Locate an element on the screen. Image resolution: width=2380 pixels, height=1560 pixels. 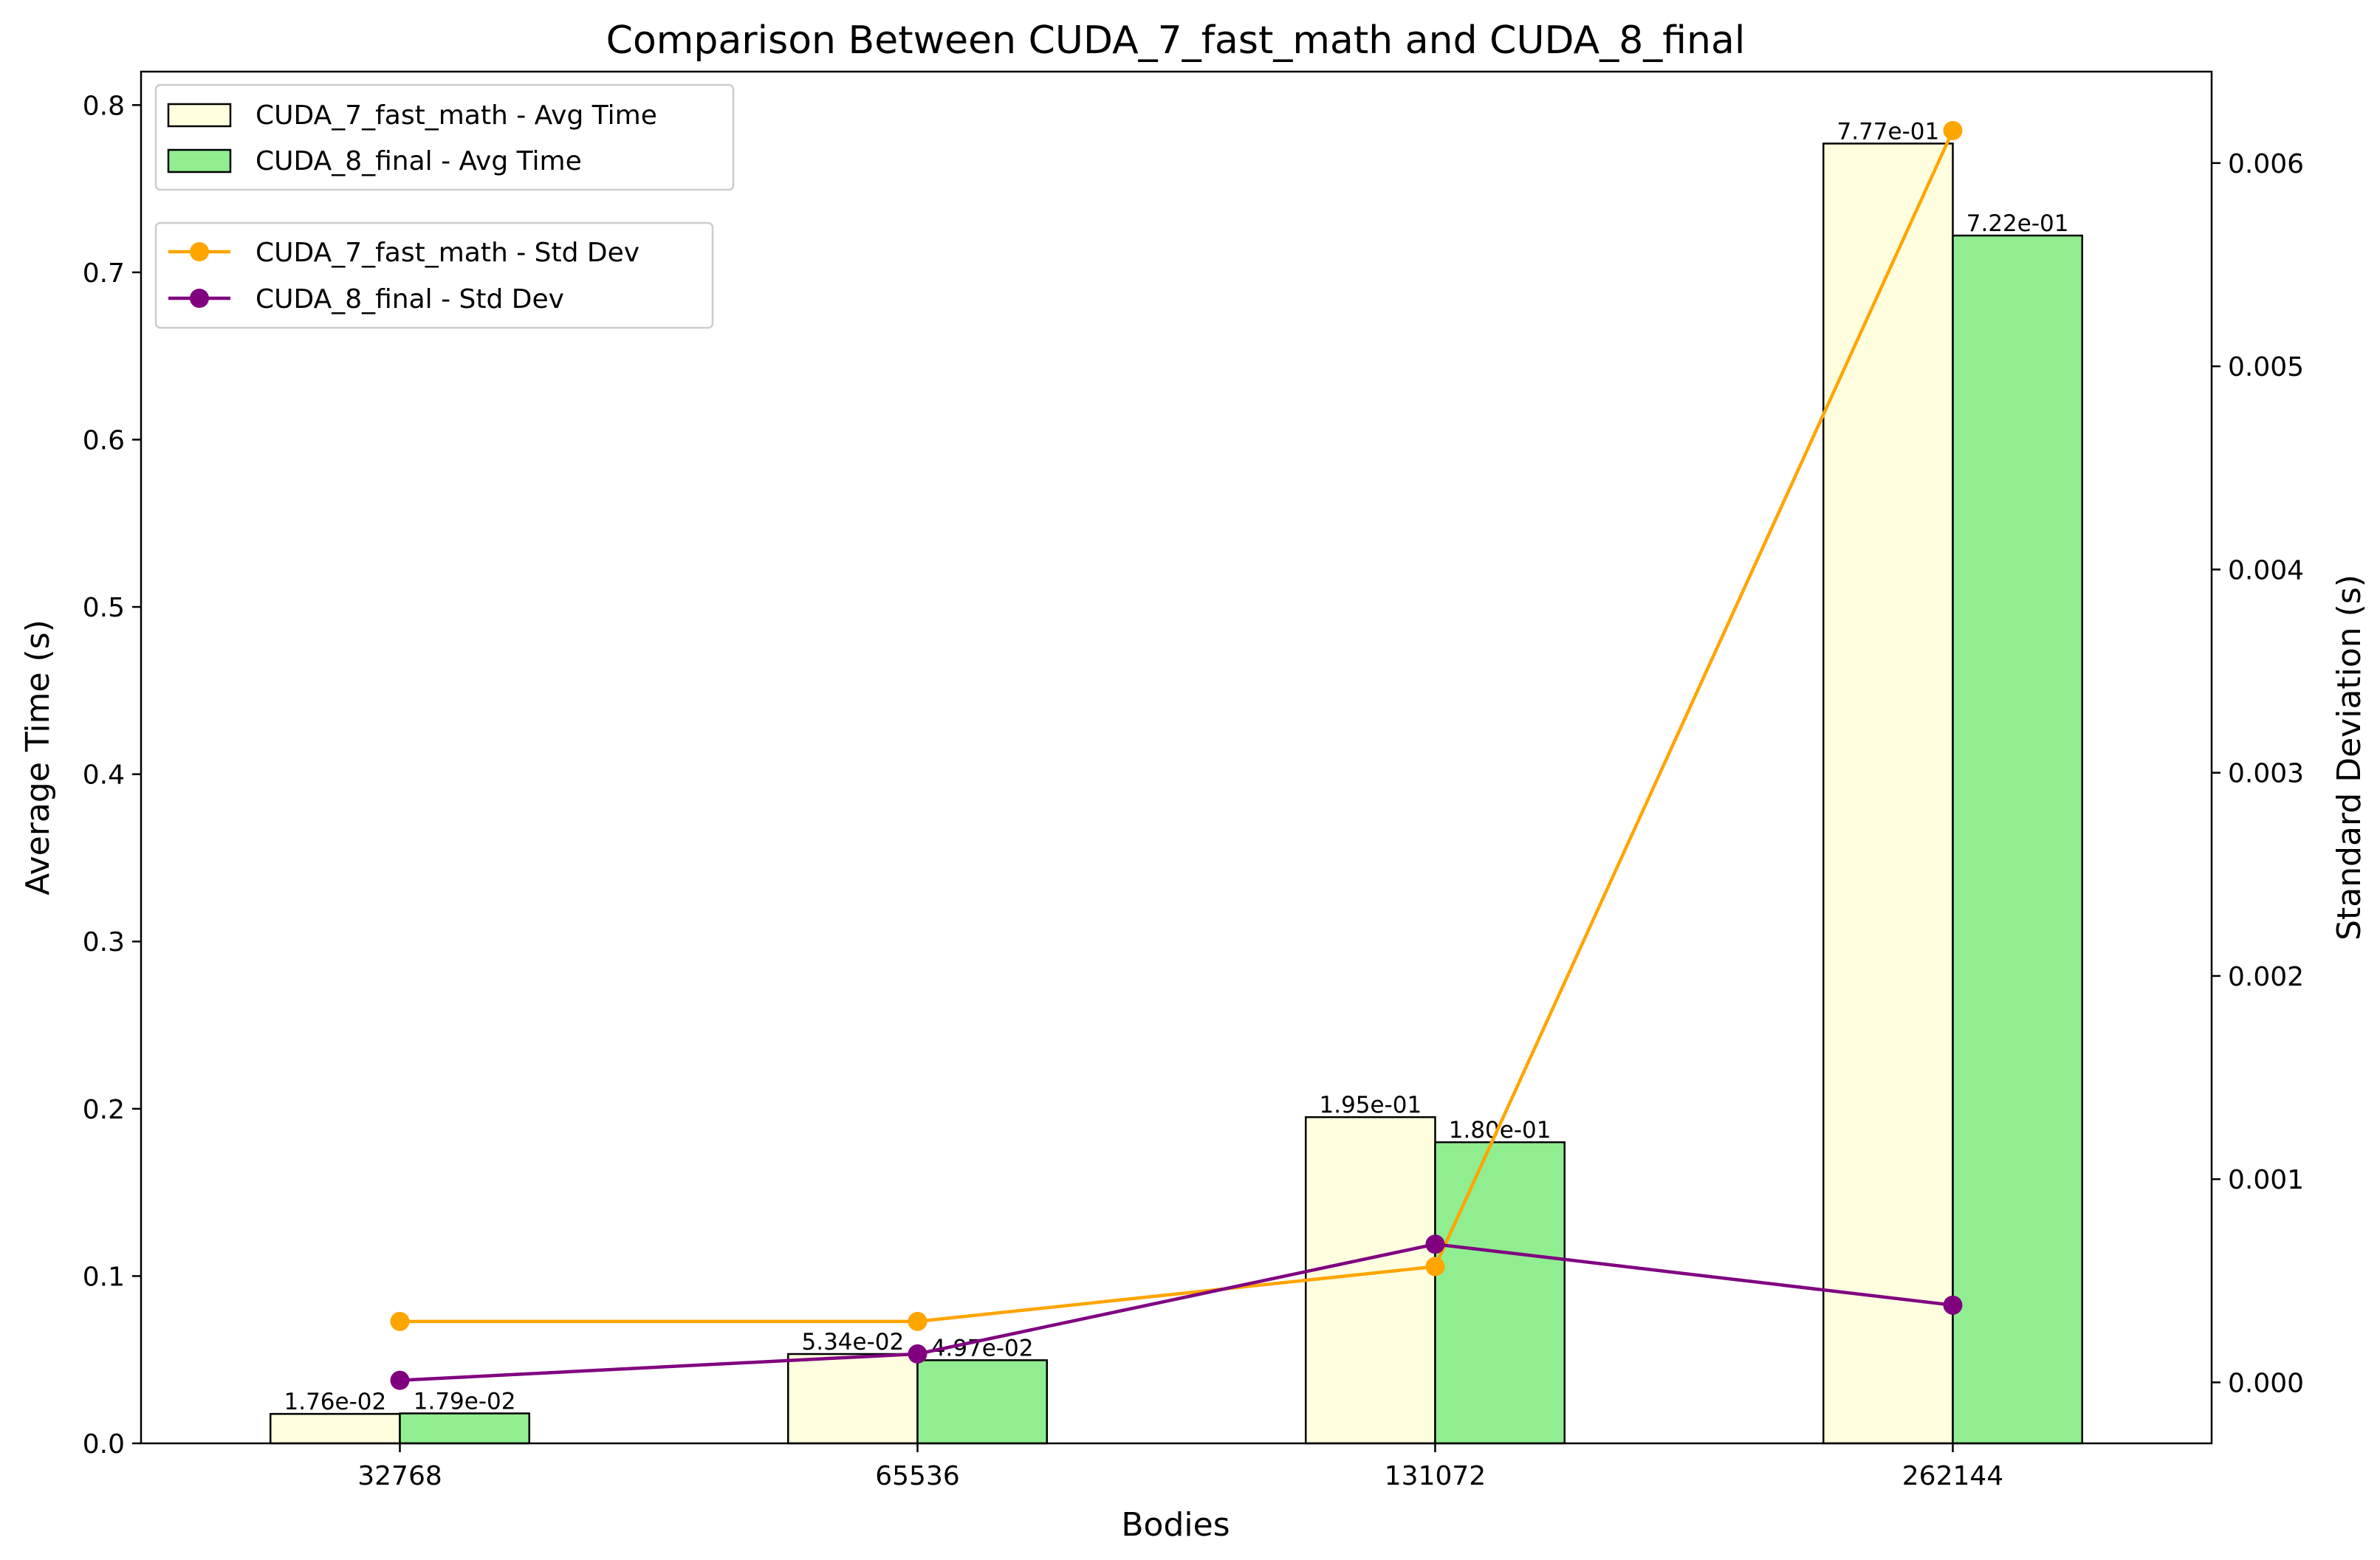
x-tick-label: 65536 is located at coordinates (917, 1476).